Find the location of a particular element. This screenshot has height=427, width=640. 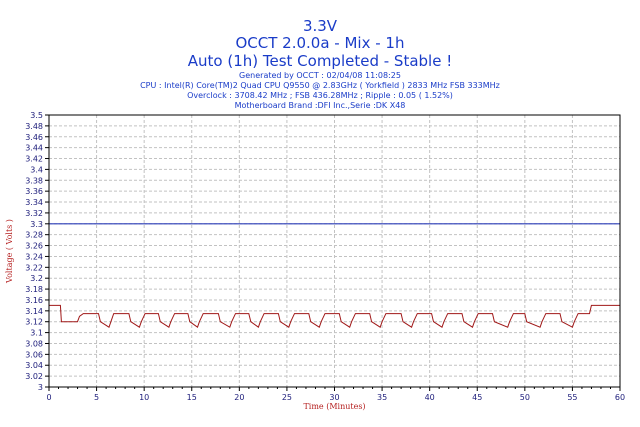

generated-info: Generated by OCCT : 02/04/08 11:08:25 is located at coordinates (320, 75).